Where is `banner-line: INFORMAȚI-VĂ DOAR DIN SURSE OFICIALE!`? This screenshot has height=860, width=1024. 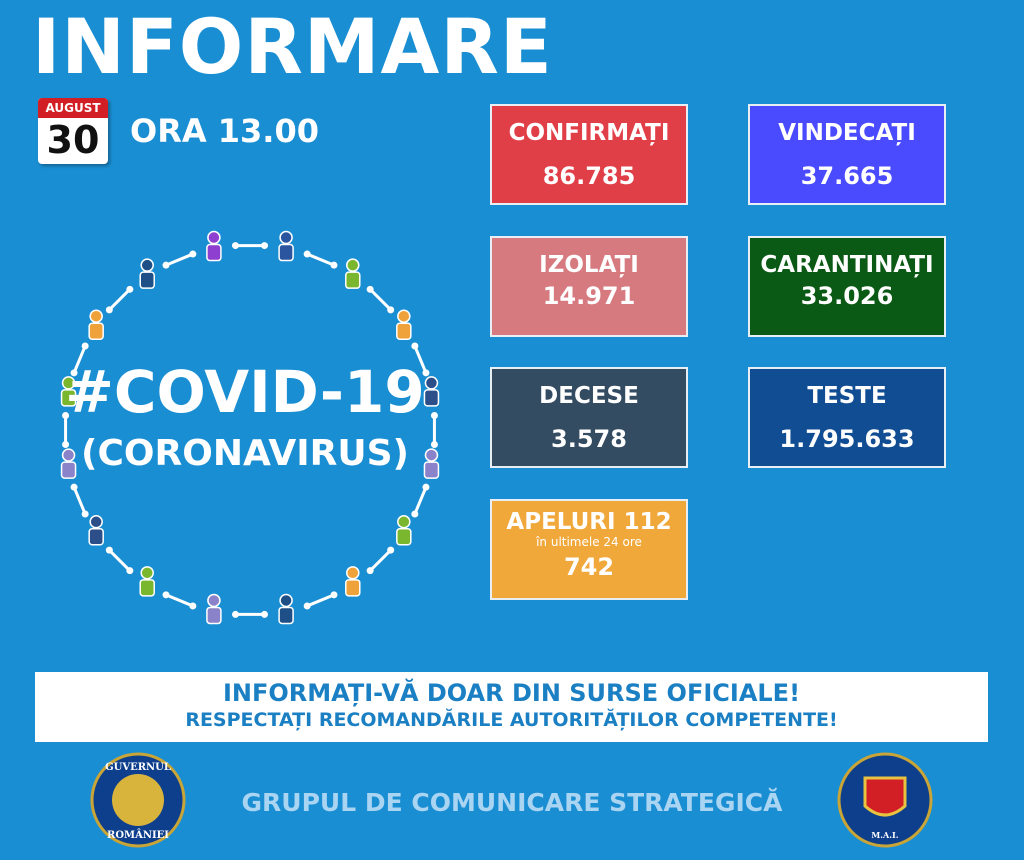 banner-line: INFORMAȚI-VĂ DOAR DIN SURSE OFICIALE! is located at coordinates (511, 693).